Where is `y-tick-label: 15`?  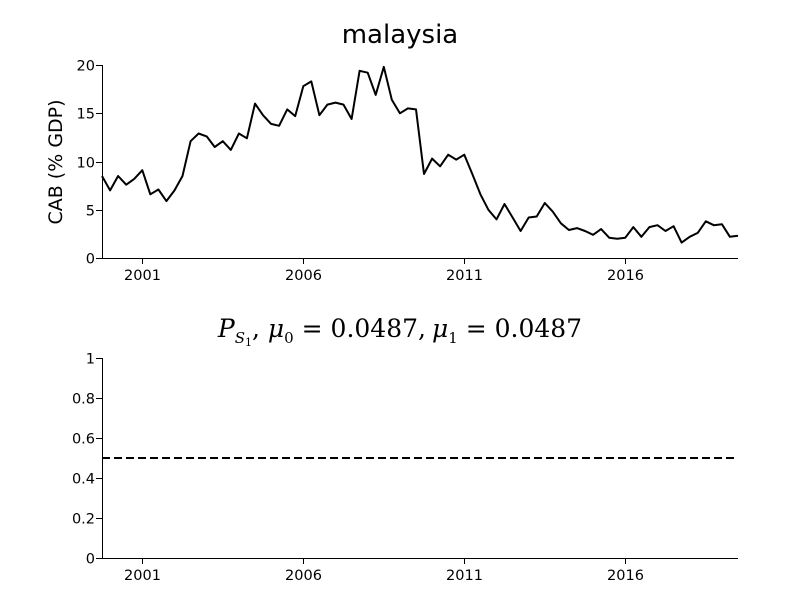
y-tick-label: 15 is located at coordinates (86, 115).